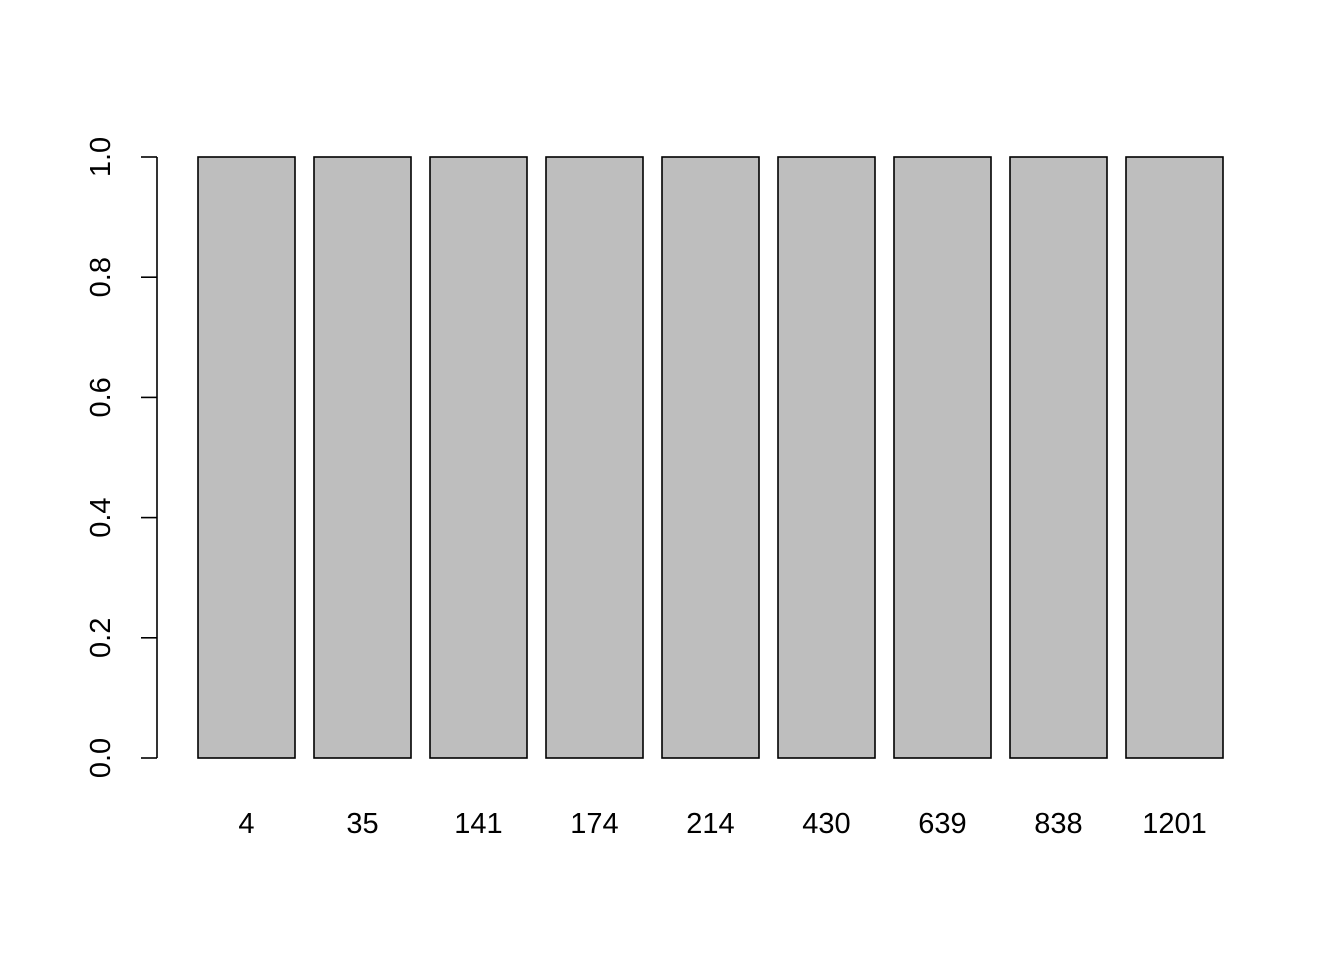 This screenshot has height=960, width=1344. I want to click on x-tick-label: 4, so click(246, 824).